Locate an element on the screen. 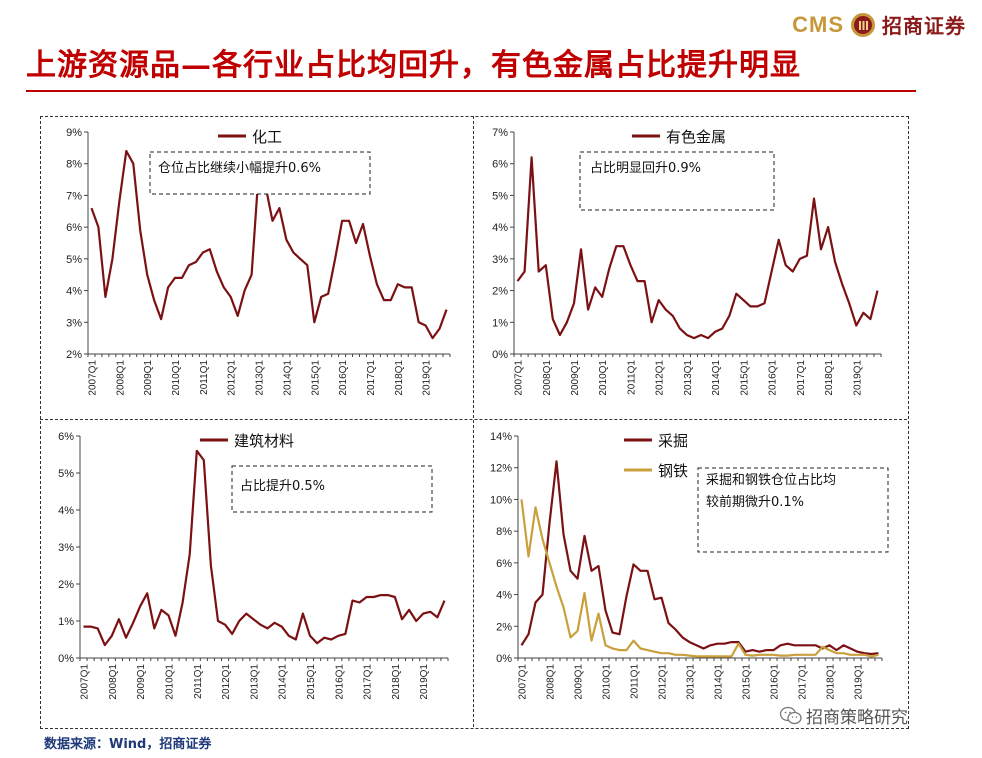 The height and width of the screenshot is (758, 982). annotation-text: 仓位占比继续小幅提升0.6% is located at coordinates (239, 168).